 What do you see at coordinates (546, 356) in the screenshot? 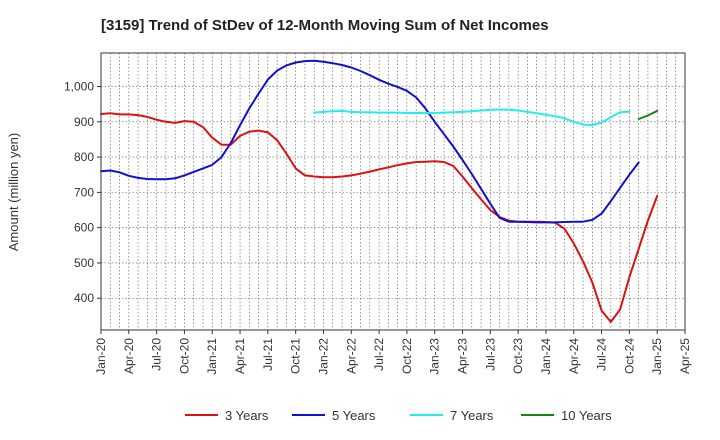
I see `x-tick-label: Jan-24` at bounding box center [546, 356].